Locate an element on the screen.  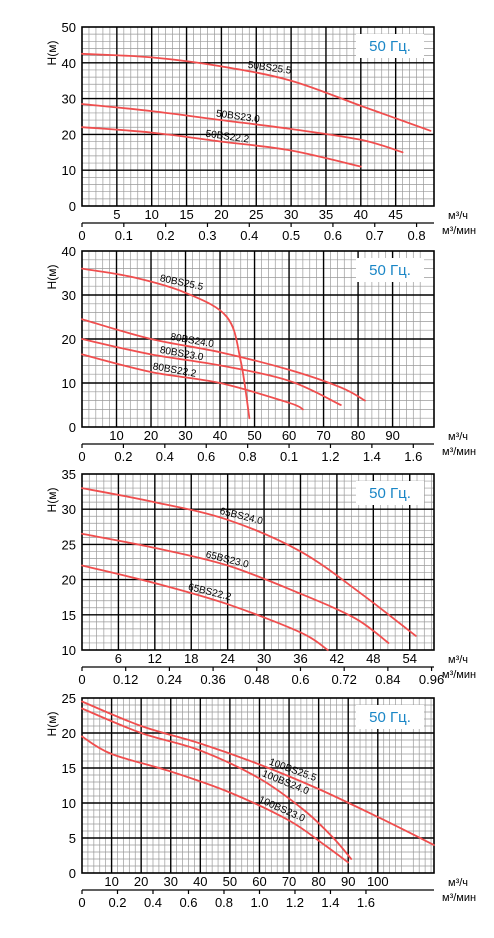
curve-65BS23.0 is located at coordinates (235, 588).